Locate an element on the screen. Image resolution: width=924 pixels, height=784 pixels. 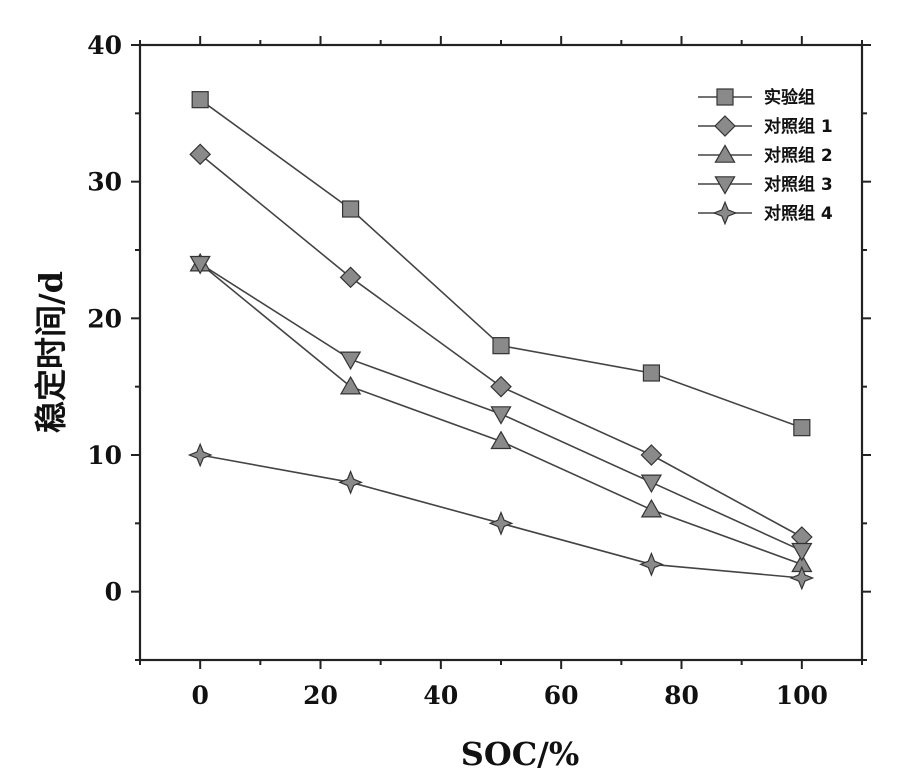
x-tick-label: 80 is located at coordinates (681, 695).